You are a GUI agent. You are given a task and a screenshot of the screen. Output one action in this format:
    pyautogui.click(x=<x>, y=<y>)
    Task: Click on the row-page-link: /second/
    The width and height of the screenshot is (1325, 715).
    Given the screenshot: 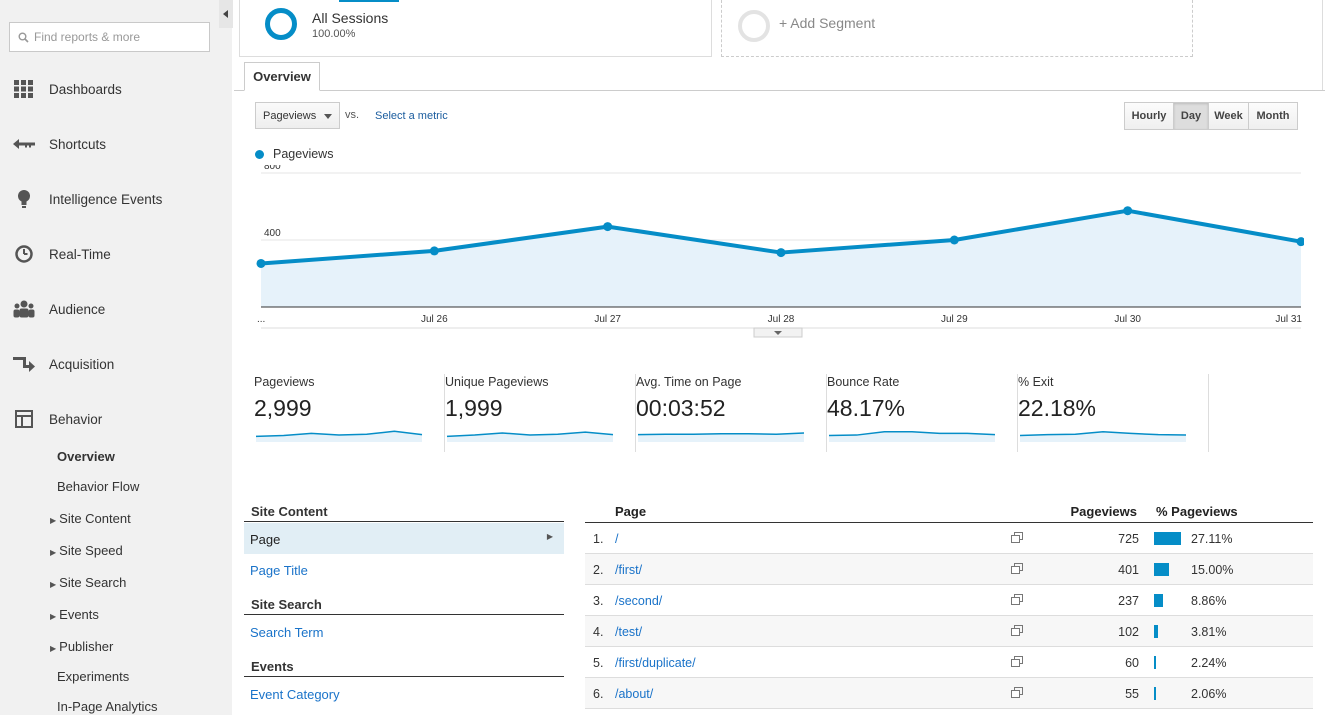 What is the action you would take?
    pyautogui.click(x=639, y=601)
    